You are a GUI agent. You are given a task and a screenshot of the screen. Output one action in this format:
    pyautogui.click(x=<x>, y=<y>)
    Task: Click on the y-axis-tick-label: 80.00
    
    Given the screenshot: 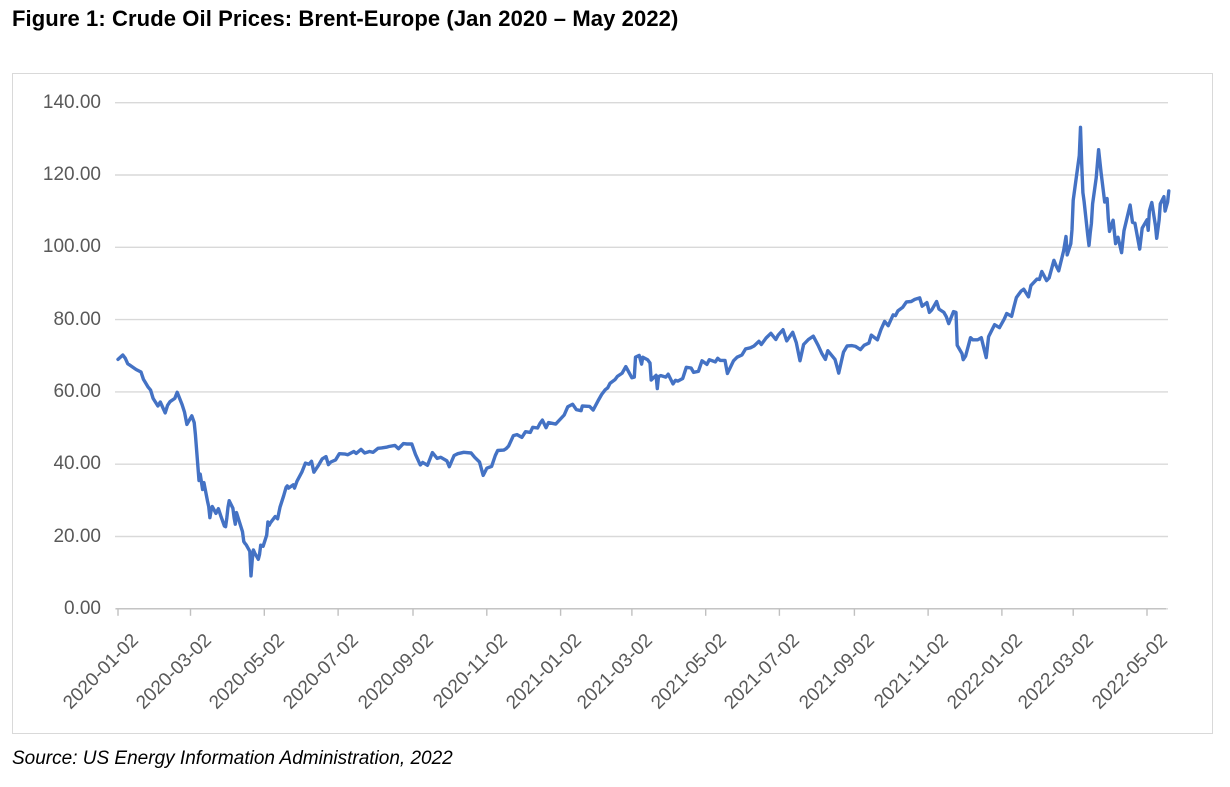 What is the action you would take?
    pyautogui.click(x=77, y=319)
    